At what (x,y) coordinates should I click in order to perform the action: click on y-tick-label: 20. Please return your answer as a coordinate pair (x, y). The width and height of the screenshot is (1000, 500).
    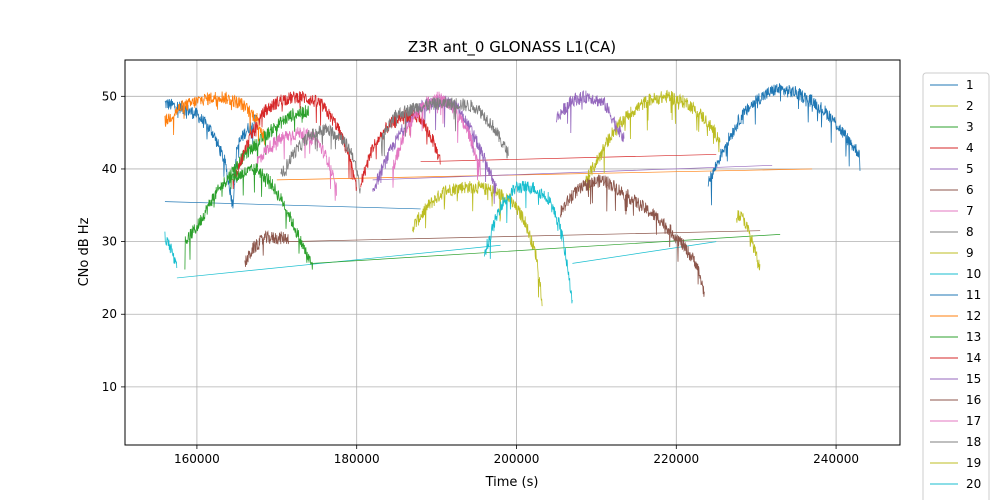
    Looking at the image, I should click on (109, 314).